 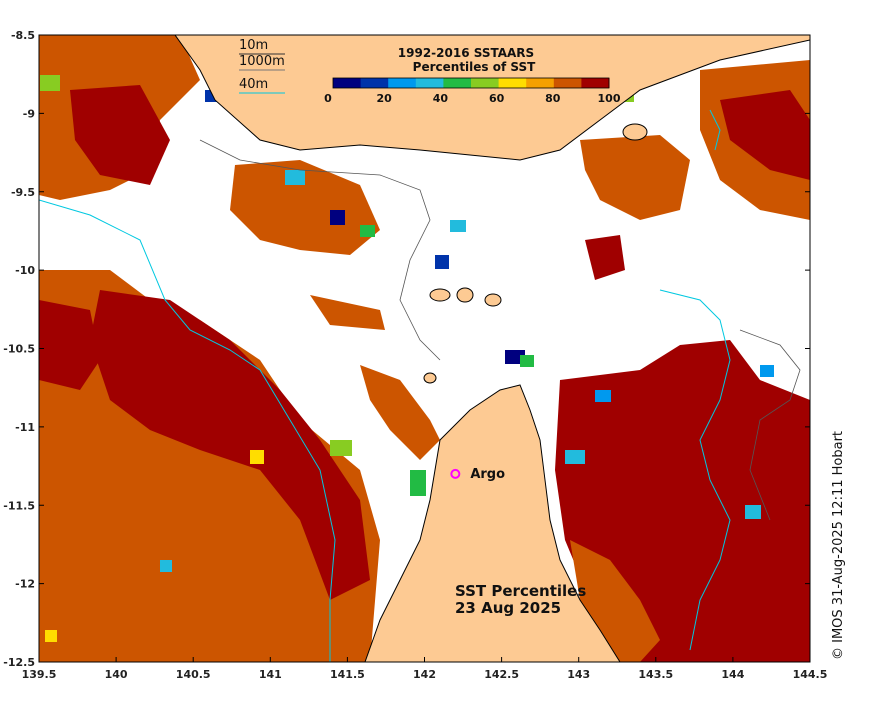 I want to click on land-new-guinea, so click(x=492, y=98).